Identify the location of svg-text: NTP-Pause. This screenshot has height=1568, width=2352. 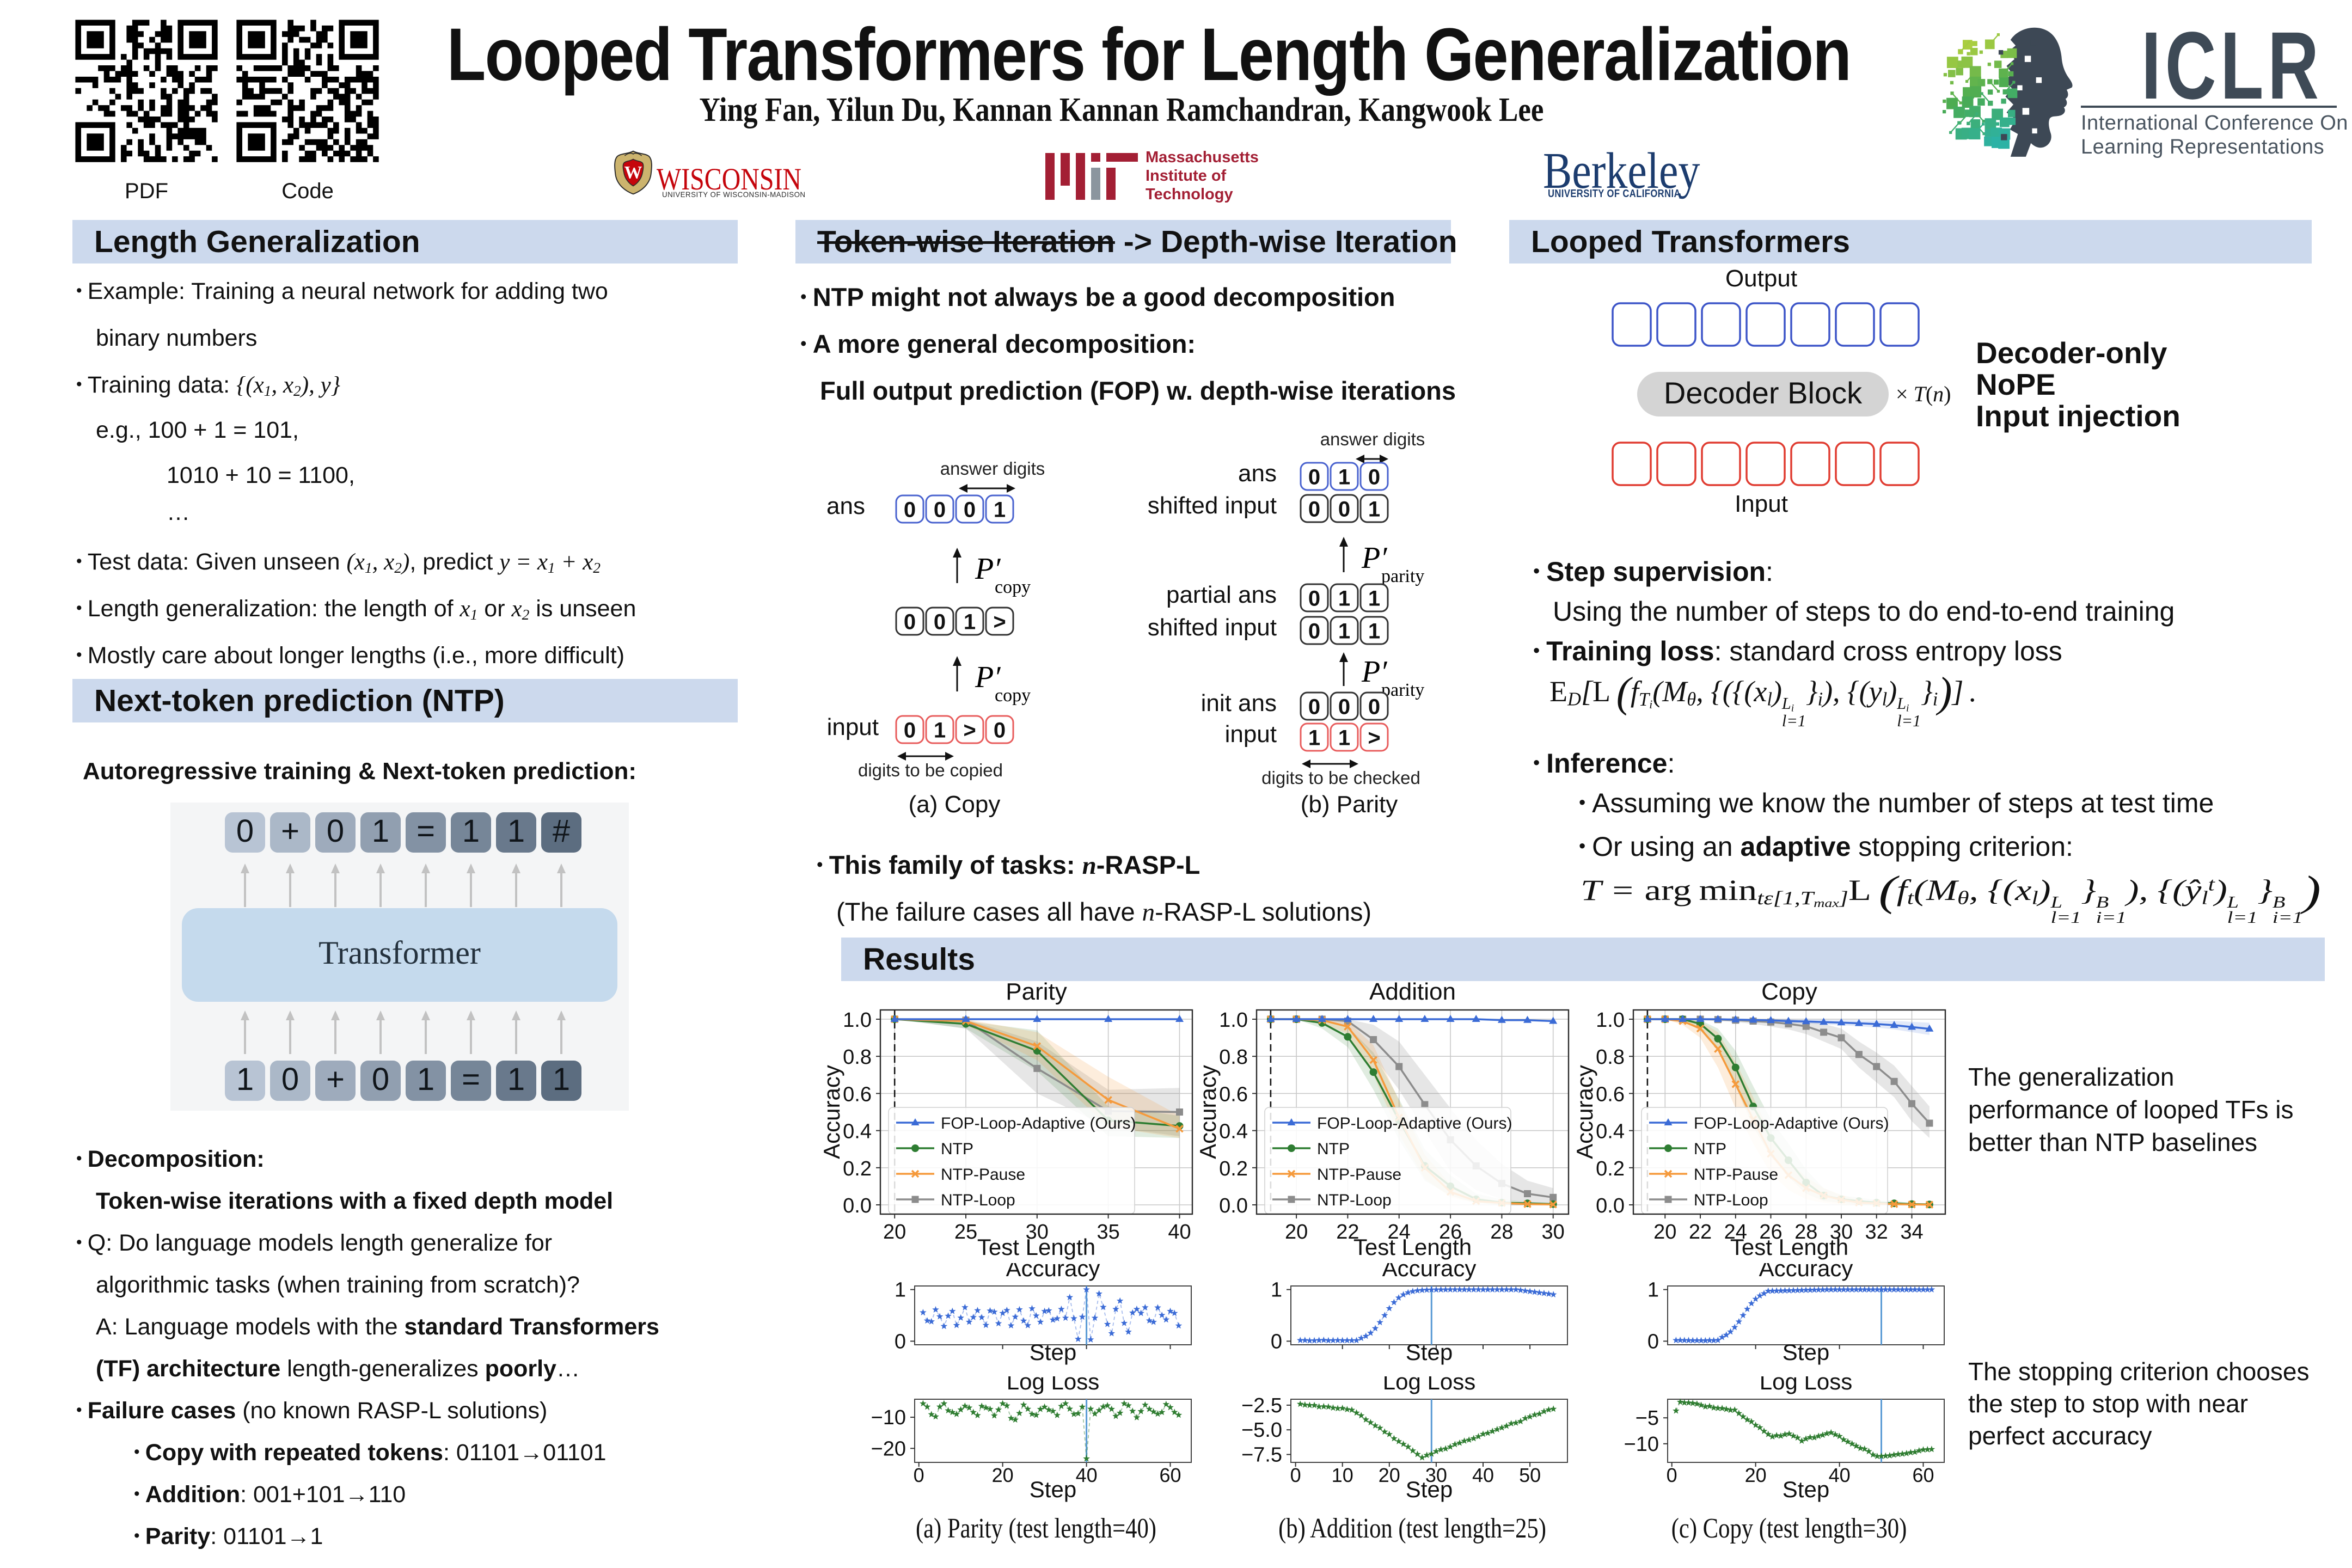
(1736, 1175).